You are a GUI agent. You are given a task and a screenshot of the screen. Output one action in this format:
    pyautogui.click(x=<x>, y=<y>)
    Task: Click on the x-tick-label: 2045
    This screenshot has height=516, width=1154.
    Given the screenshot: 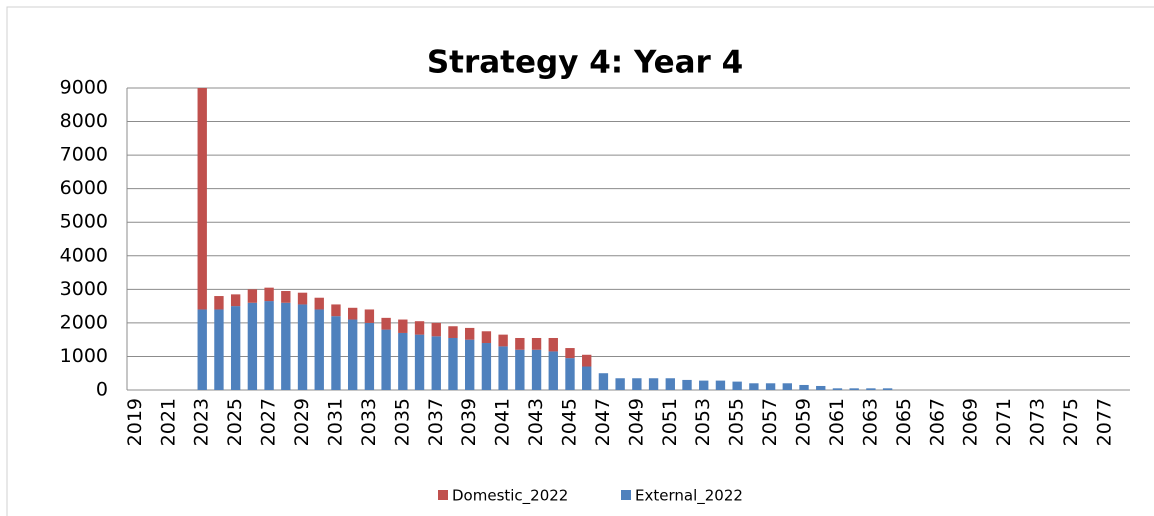 What is the action you would take?
    pyautogui.click(x=569, y=422)
    